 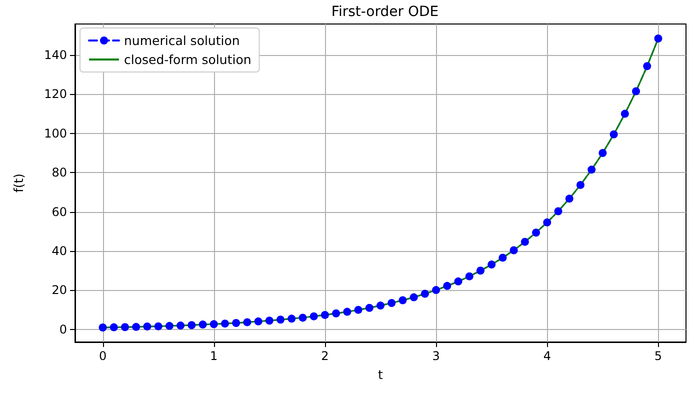 What do you see at coordinates (385, 12) in the screenshot?
I see `chart-title: First-order ODE` at bounding box center [385, 12].